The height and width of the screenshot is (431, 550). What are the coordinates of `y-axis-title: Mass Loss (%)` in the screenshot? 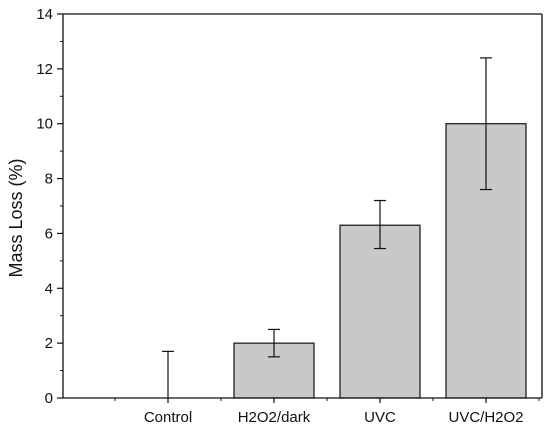 It's located at (16, 217).